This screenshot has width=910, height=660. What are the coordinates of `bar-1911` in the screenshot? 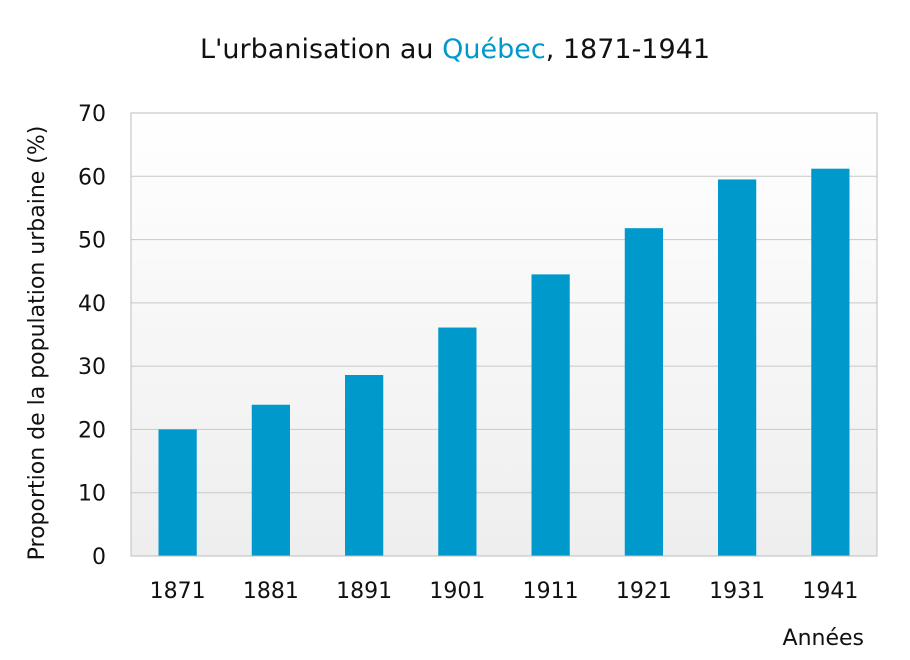 It's located at (550, 415).